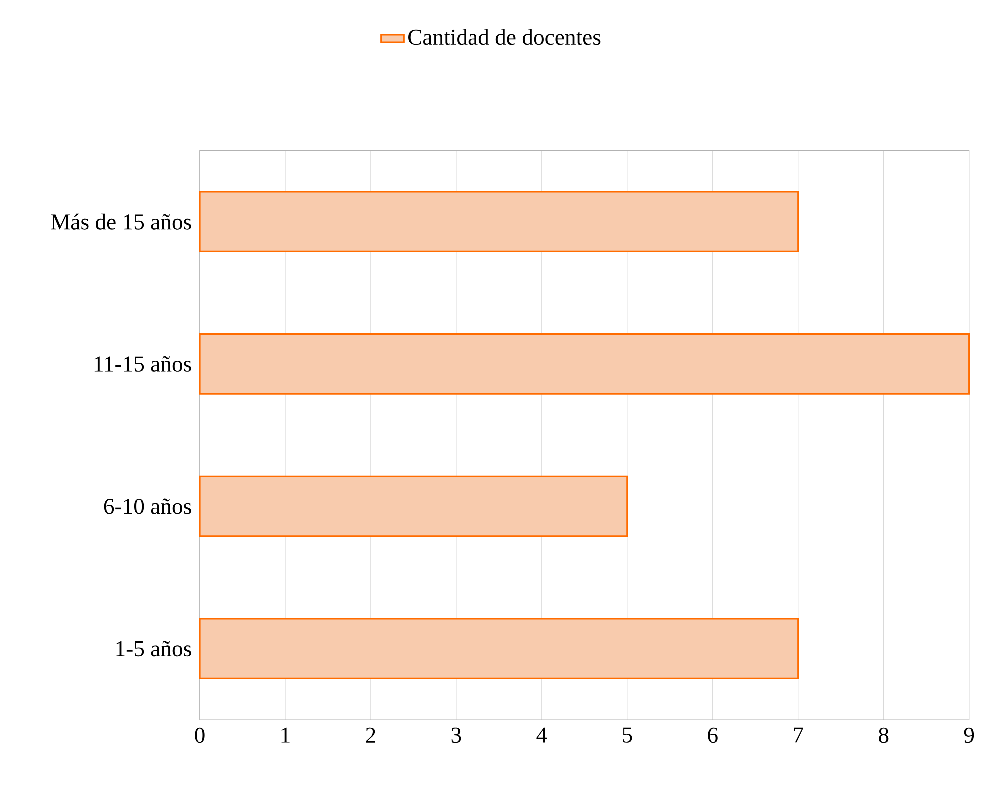 The image size is (981, 804). What do you see at coordinates (504, 37) in the screenshot?
I see `legend-label: Cantidad de docentes` at bounding box center [504, 37].